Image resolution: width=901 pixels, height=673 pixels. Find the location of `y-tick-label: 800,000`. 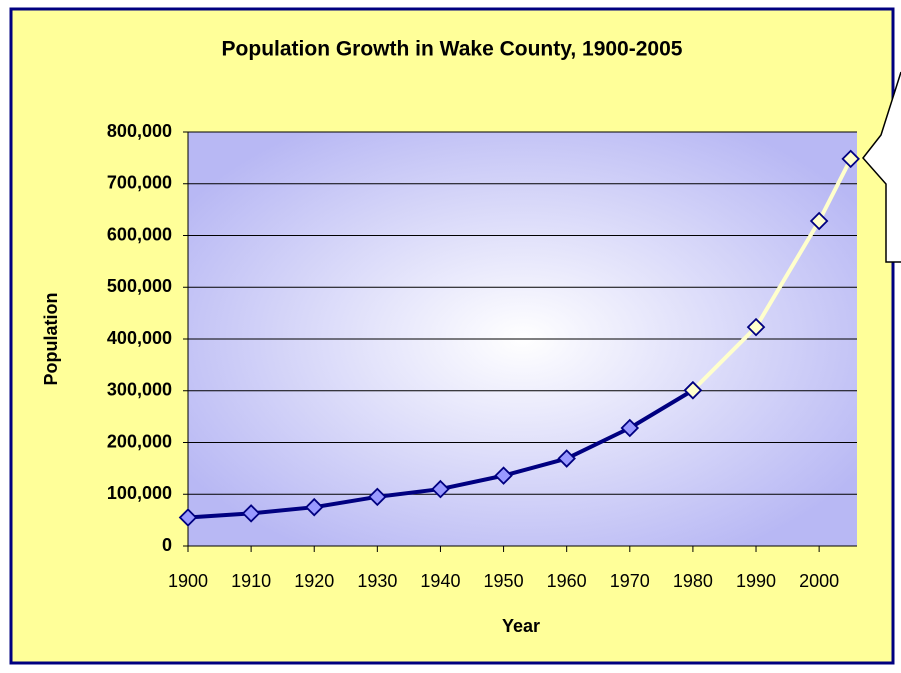

y-tick-label: 800,000 is located at coordinates (139, 131).